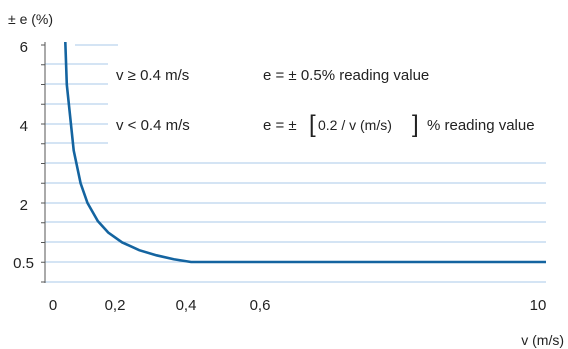  What do you see at coordinates (280, 125) in the screenshot?
I see `annotation-formula-low-prefix: e = ±` at bounding box center [280, 125].